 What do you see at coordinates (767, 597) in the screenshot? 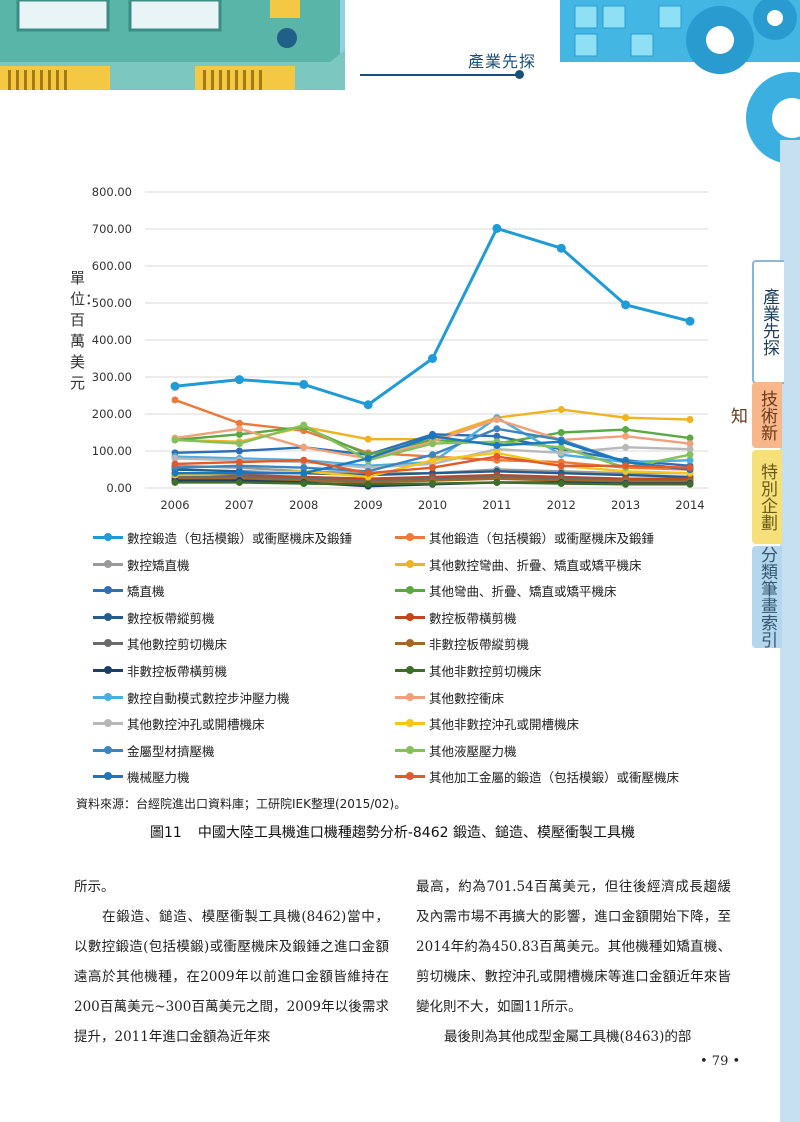
I see `side-tab-index: 分類筆畫索引` at bounding box center [767, 597].